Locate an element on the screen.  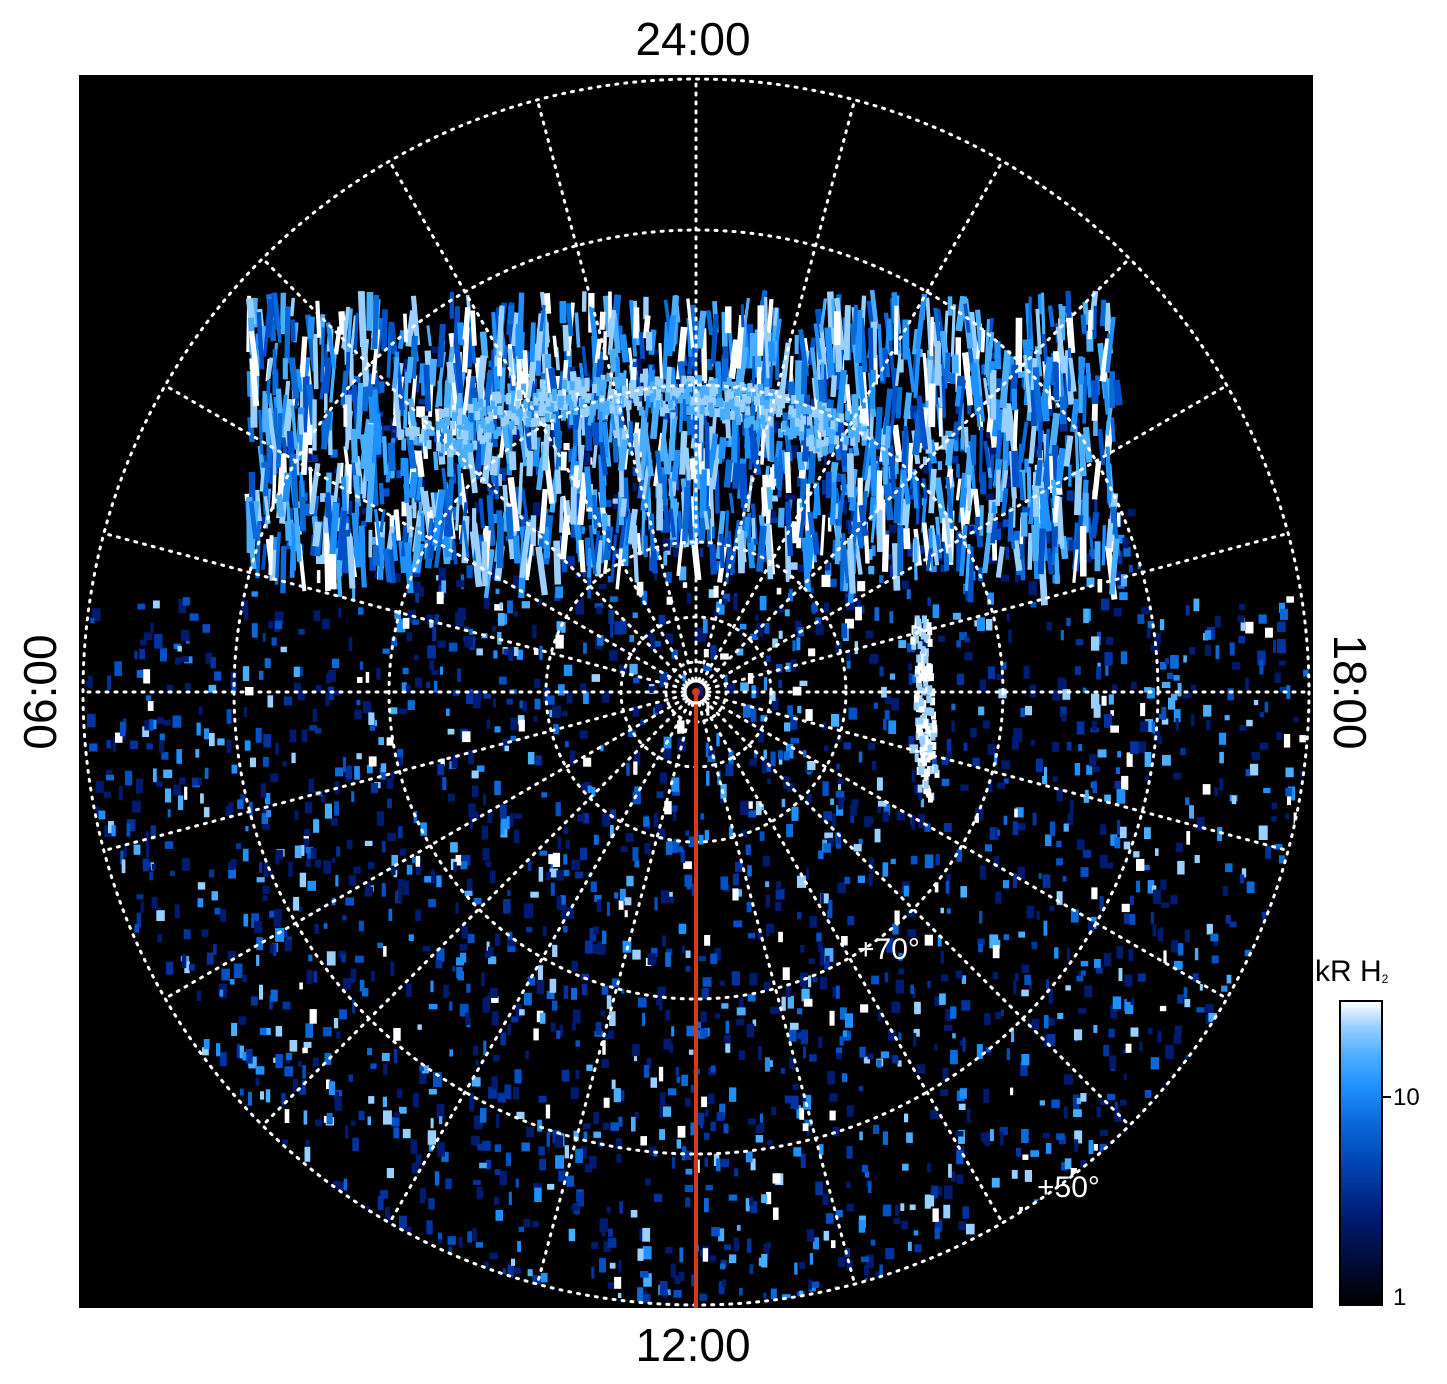
colorbar-tick-mark is located at coordinates (1387, 1097).